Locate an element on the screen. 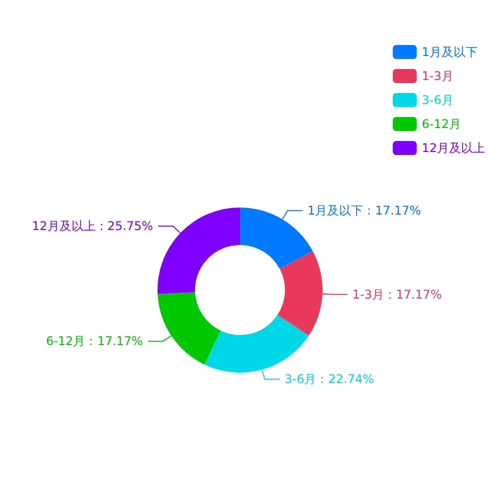 Image resolution: width=500 pixels, height=500 pixels. data-label: 3-6月：22.74% is located at coordinates (329, 379).